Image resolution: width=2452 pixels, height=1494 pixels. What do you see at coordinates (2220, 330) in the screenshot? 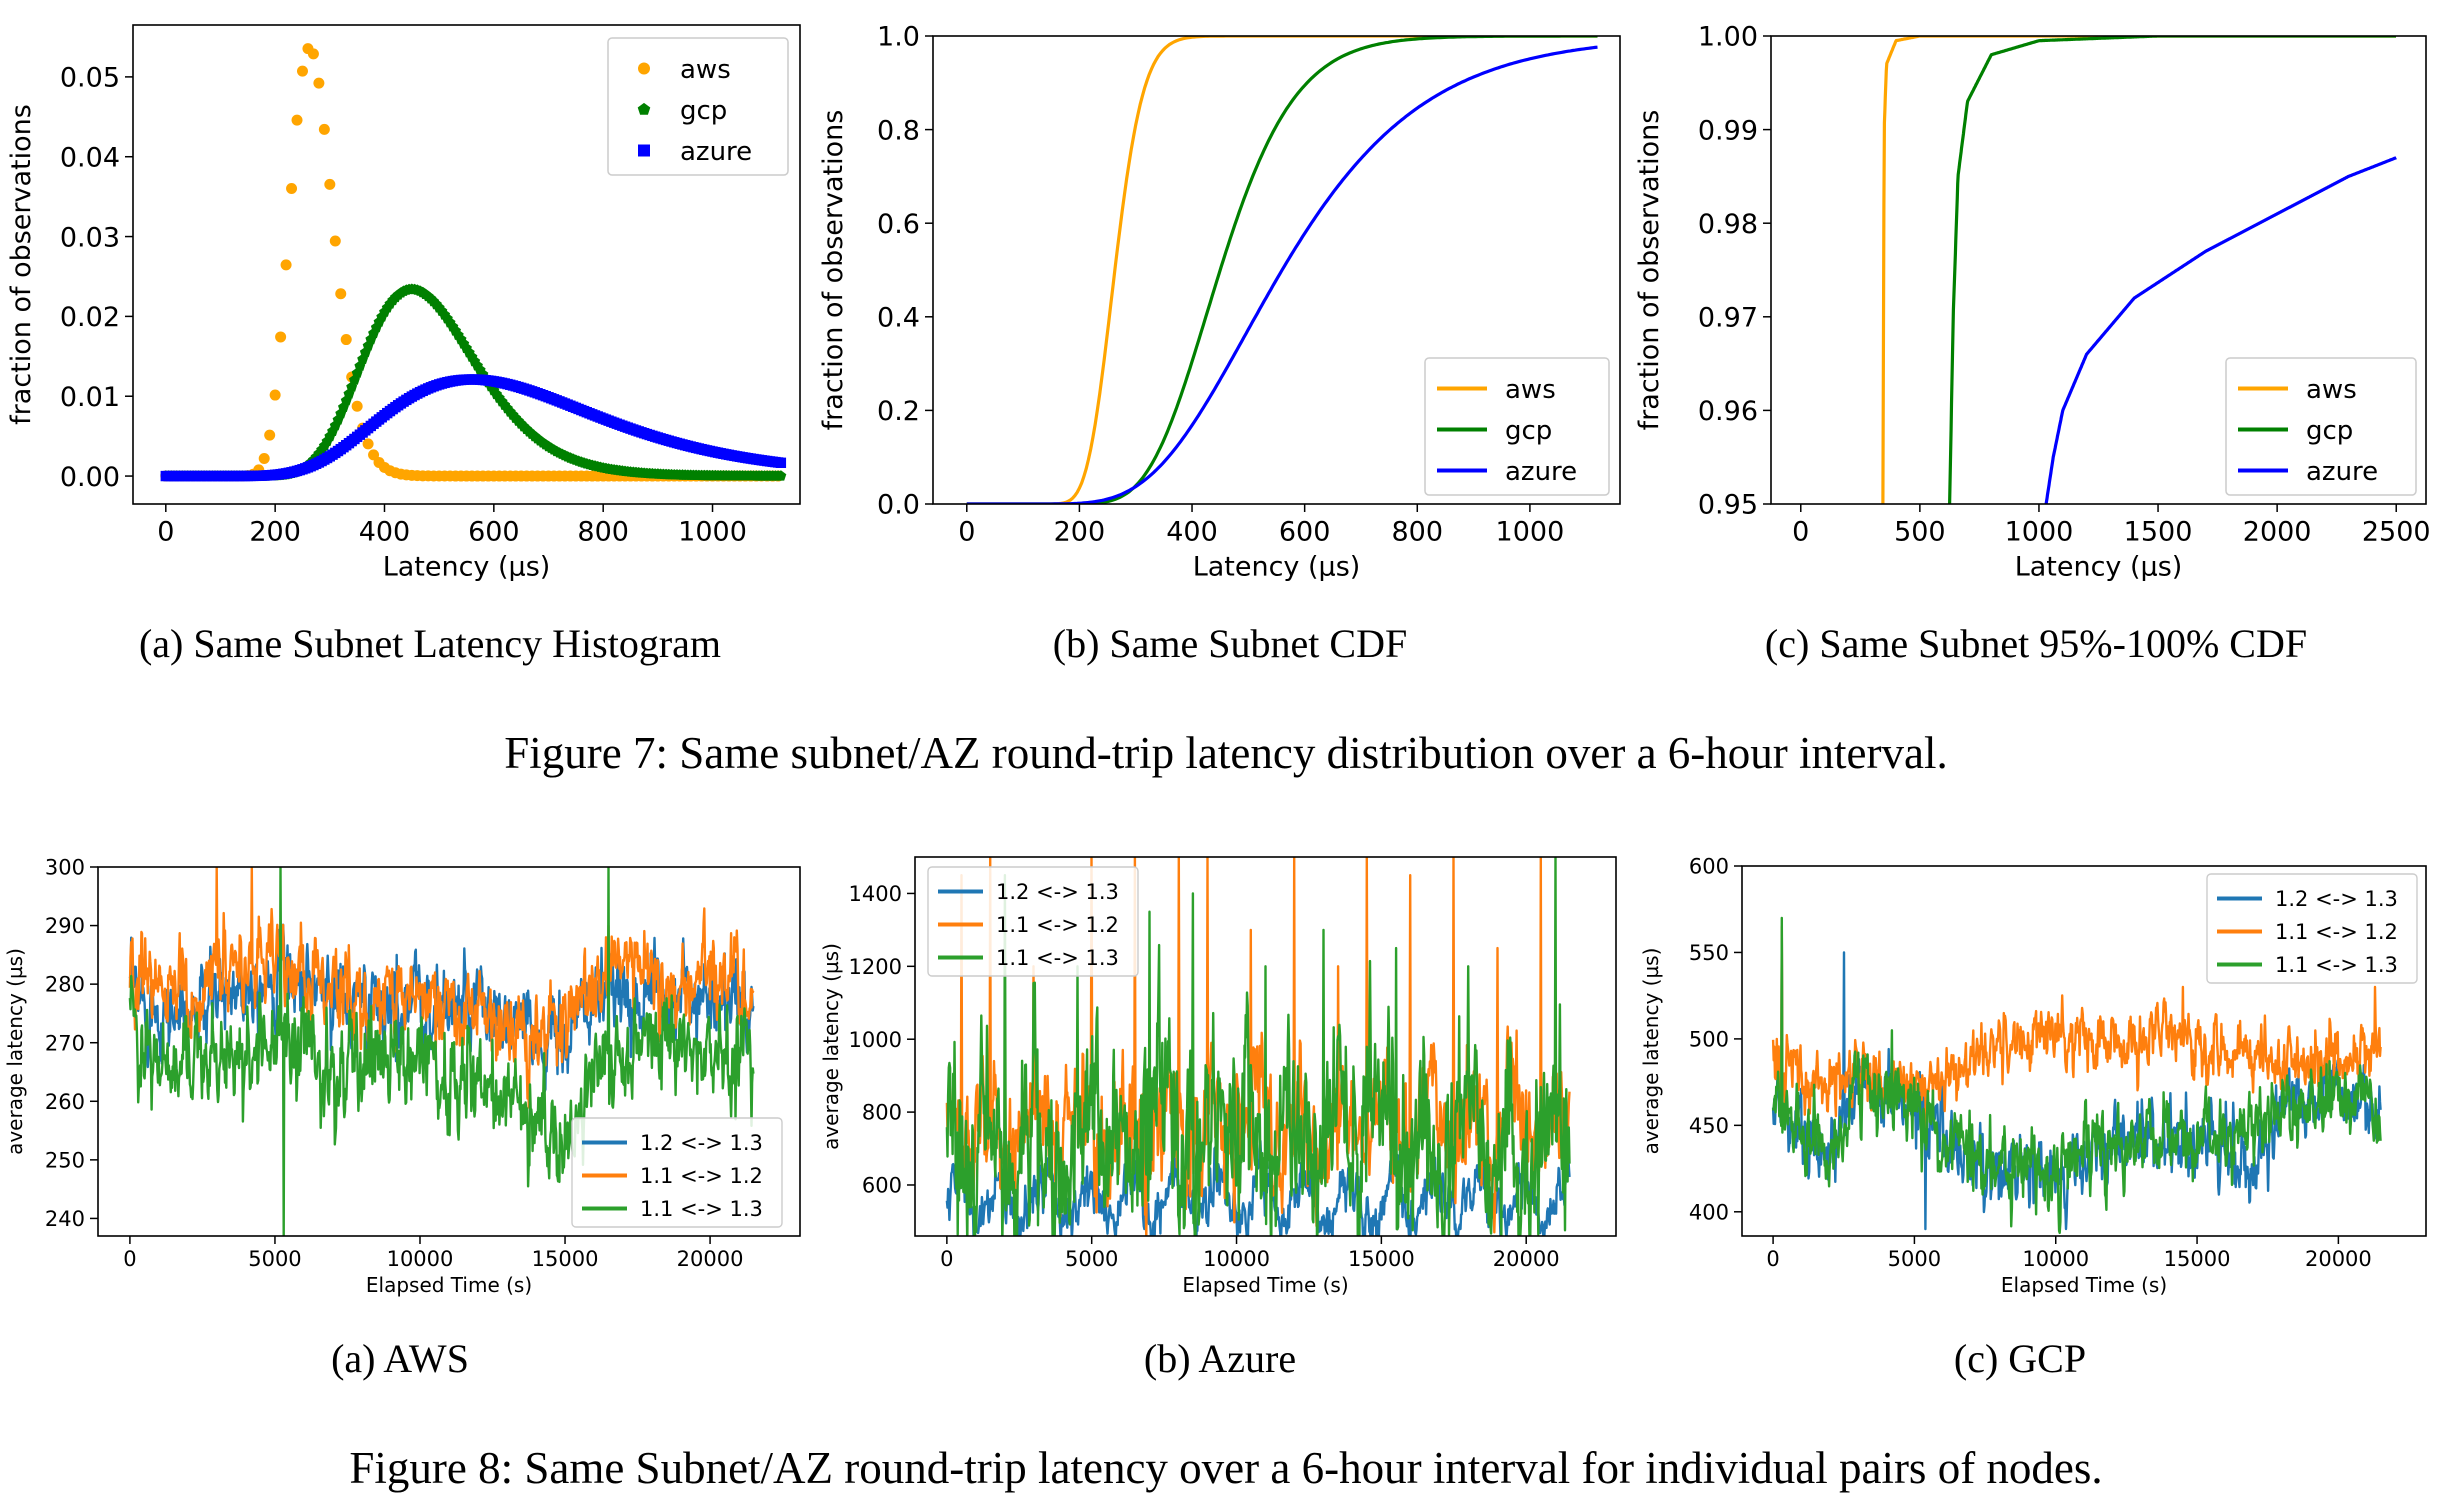
I see `series-line-azure` at bounding box center [2220, 330].